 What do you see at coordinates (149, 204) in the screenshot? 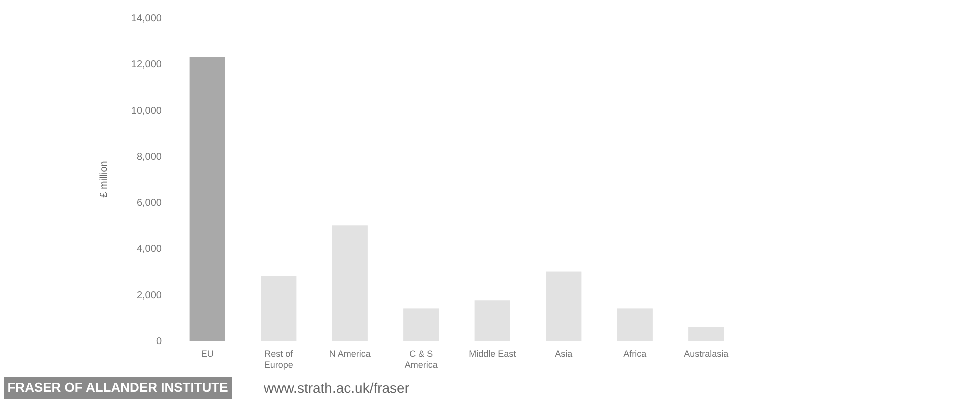
I see `y-tick-label: 6,000` at bounding box center [149, 204].